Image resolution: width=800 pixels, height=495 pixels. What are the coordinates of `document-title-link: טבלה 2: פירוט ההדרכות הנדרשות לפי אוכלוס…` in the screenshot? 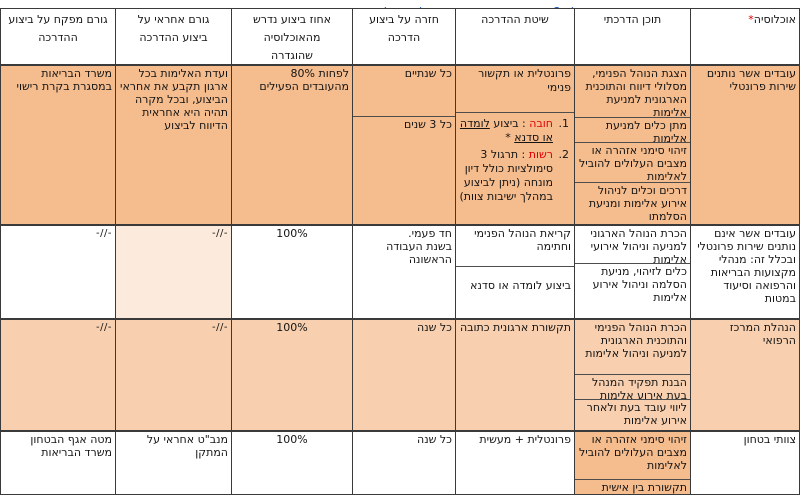 It's located at (400, 6).